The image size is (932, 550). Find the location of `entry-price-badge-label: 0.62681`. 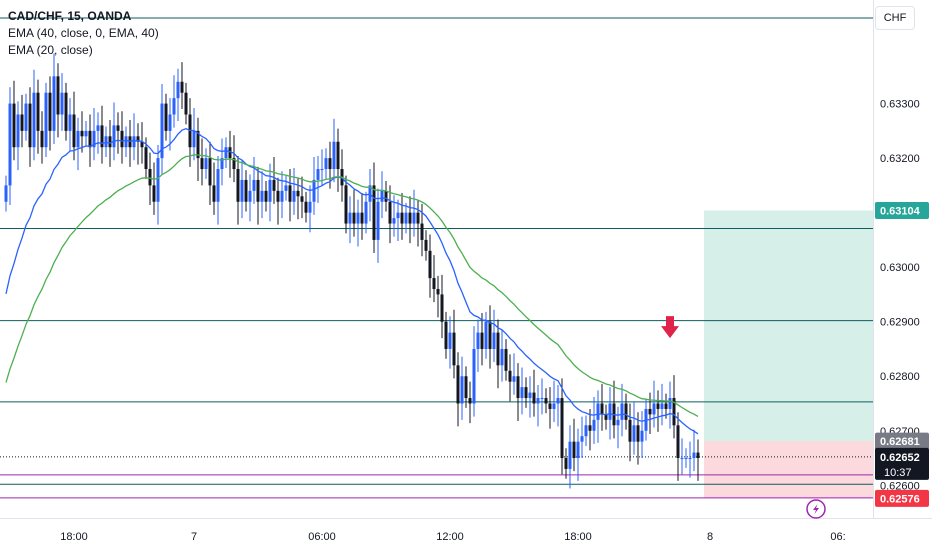

entry-price-badge-label: 0.62681 is located at coordinates (900, 442).